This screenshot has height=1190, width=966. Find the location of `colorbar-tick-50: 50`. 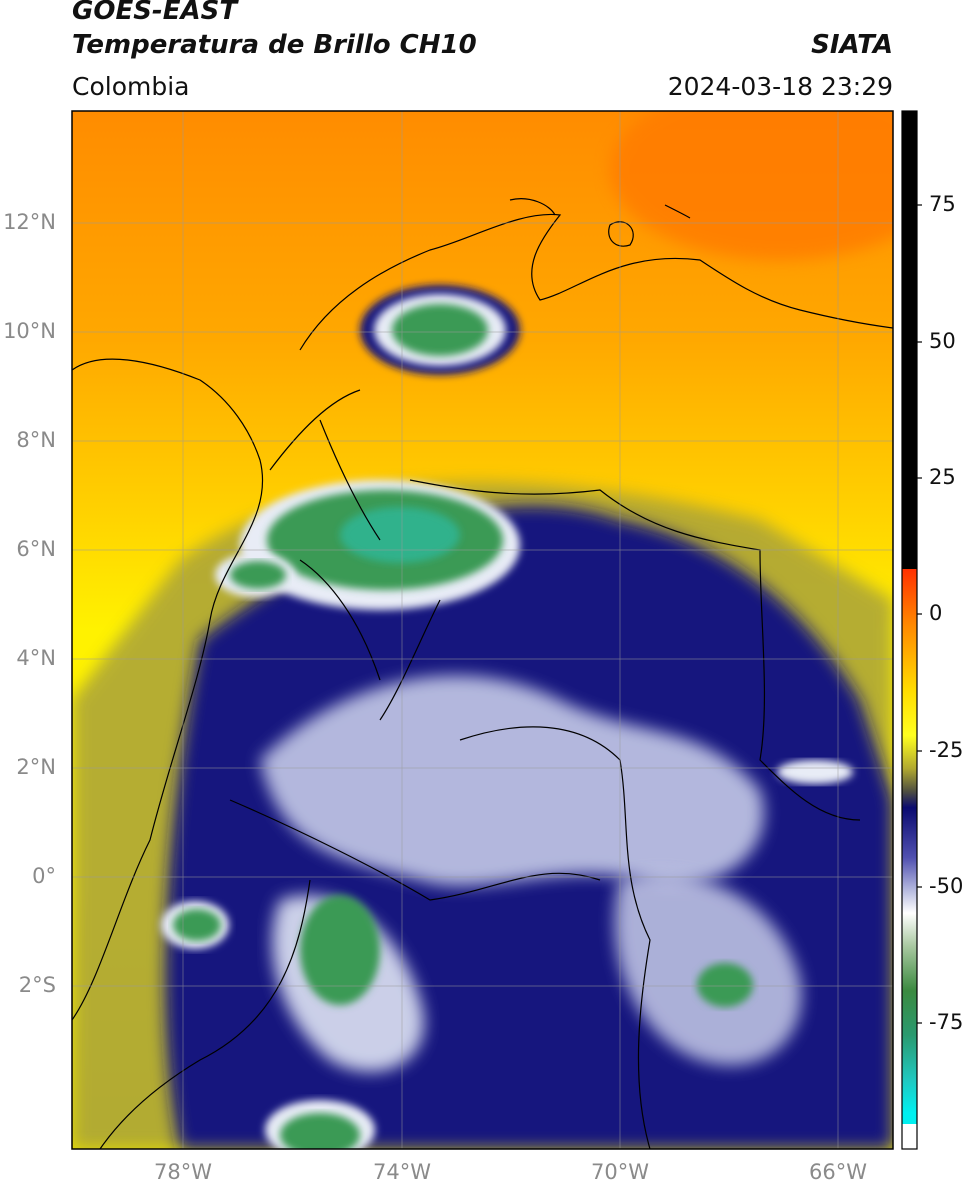

colorbar-tick-50: 50 is located at coordinates (942, 341).